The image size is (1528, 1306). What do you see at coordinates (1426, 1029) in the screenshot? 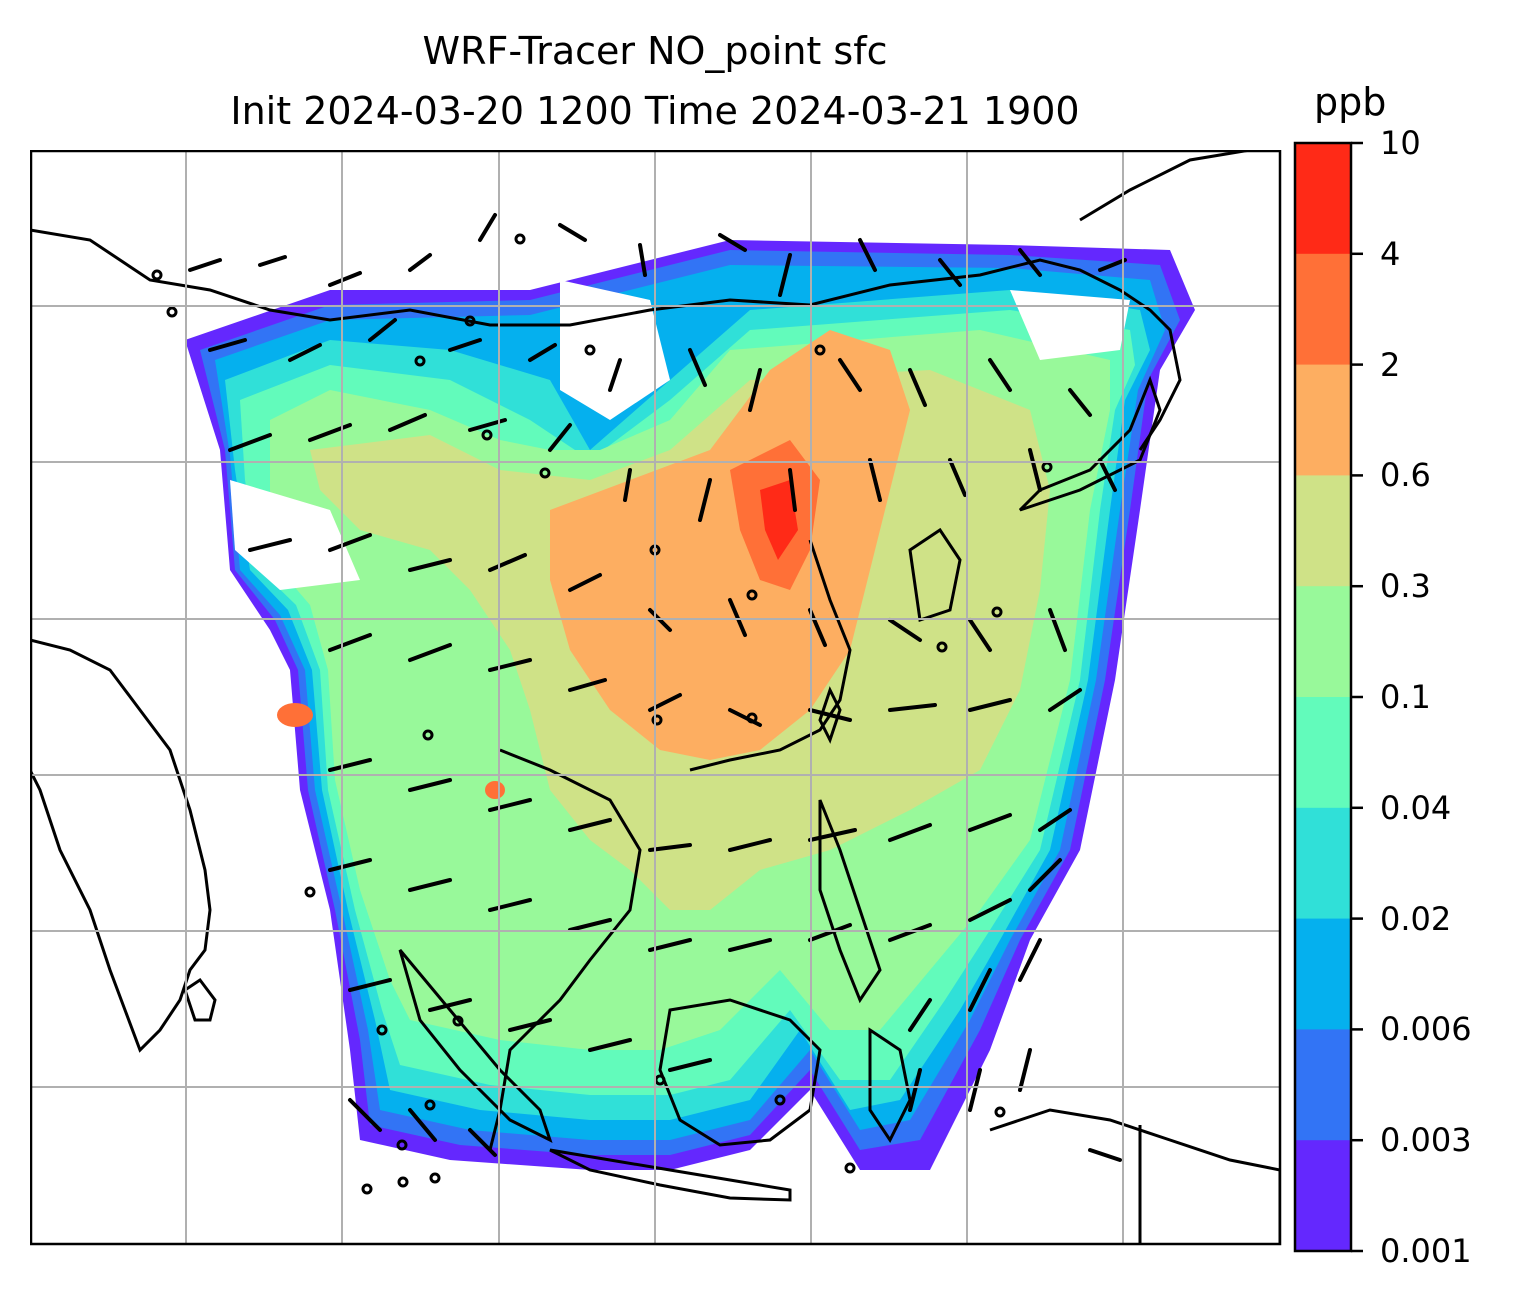
I see `colorbar-tick-label: 0.006` at bounding box center [1426, 1029].